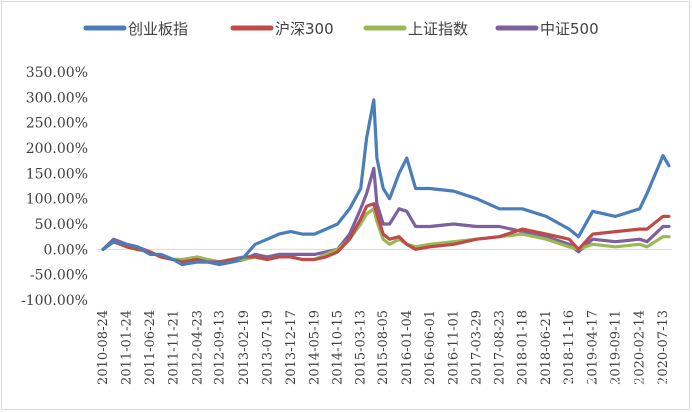 This screenshot has height=413, width=693. What do you see at coordinates (616, 347) in the screenshot?
I see `x-tick-label: 2019-09-11` at bounding box center [616, 347].